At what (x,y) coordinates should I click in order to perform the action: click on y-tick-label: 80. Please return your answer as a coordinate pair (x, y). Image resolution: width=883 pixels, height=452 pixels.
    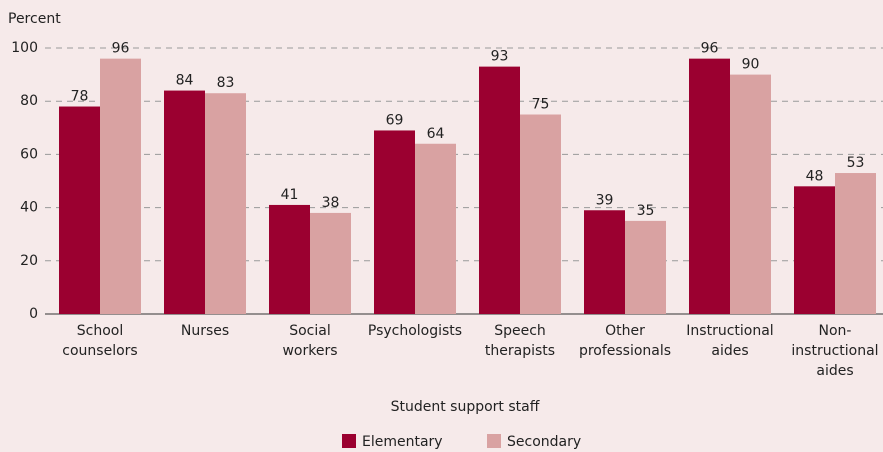
    Looking at the image, I should click on (29, 101).